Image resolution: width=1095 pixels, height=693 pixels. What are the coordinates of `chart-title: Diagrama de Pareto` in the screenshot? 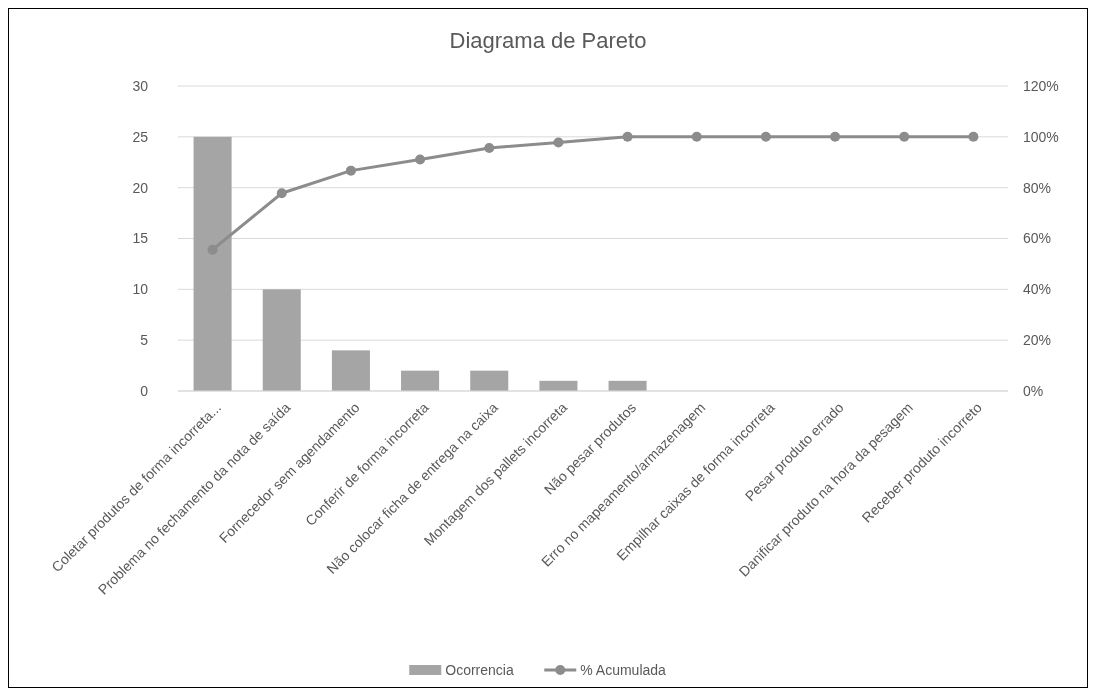 It's located at (548, 40).